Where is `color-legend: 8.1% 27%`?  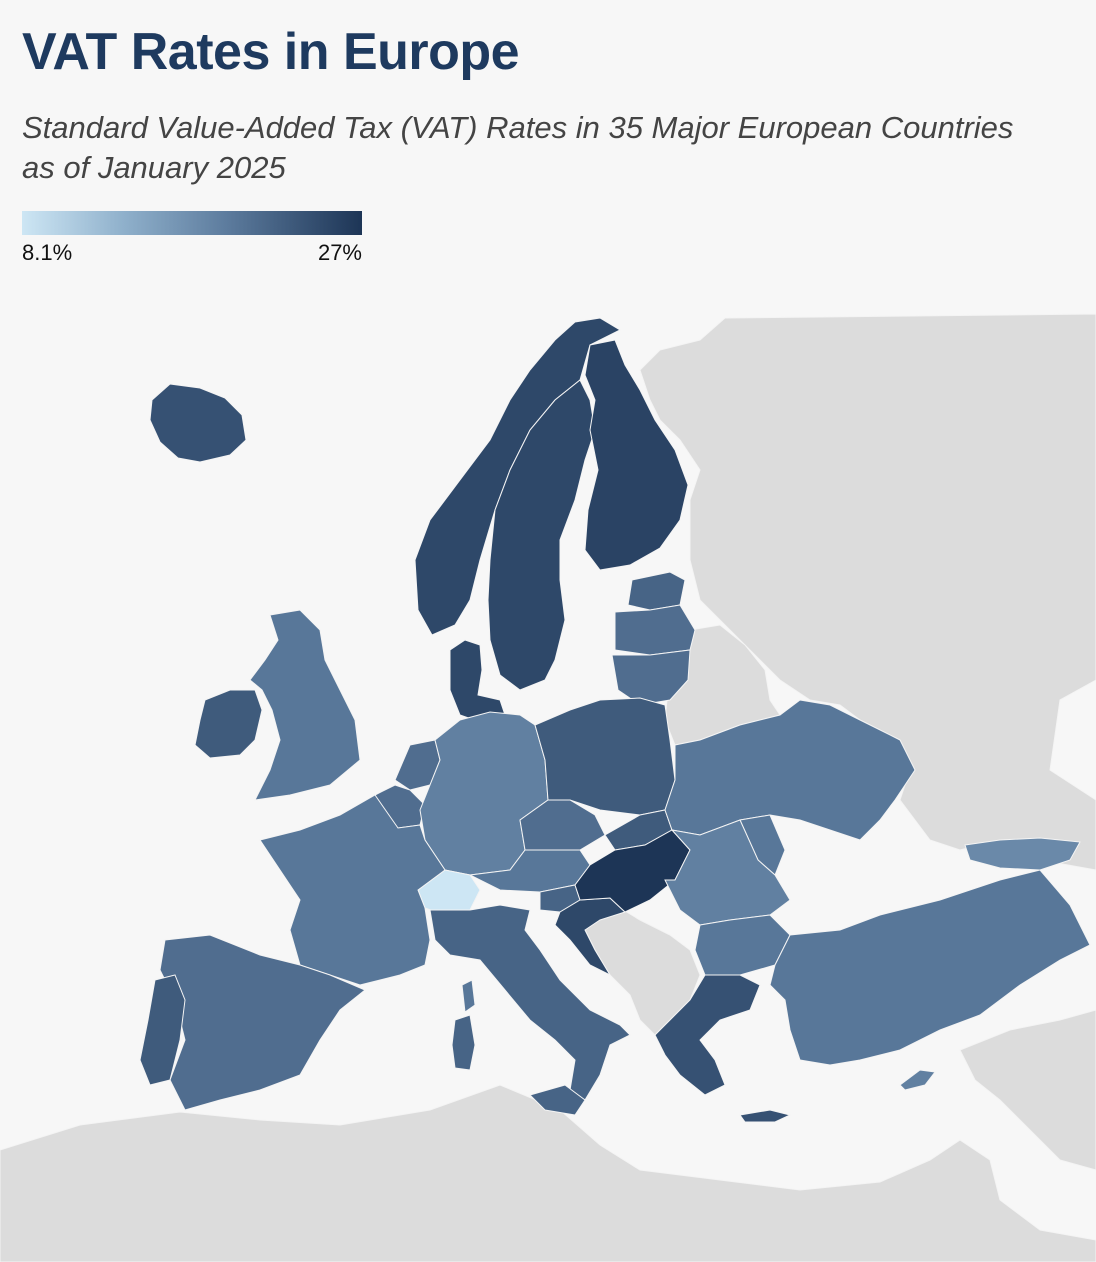
color-legend: 8.1% 27% is located at coordinates (192, 238).